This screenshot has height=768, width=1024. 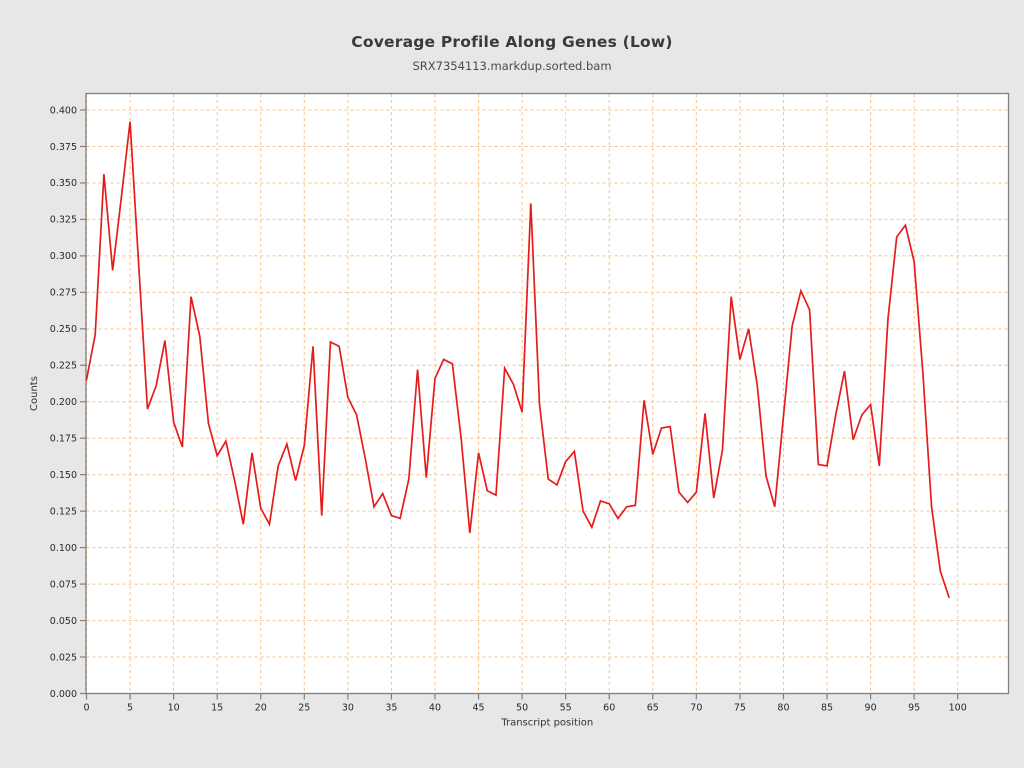 What do you see at coordinates (63, 511) in the screenshot?
I see `y-tick-label: 0.125` at bounding box center [63, 511].